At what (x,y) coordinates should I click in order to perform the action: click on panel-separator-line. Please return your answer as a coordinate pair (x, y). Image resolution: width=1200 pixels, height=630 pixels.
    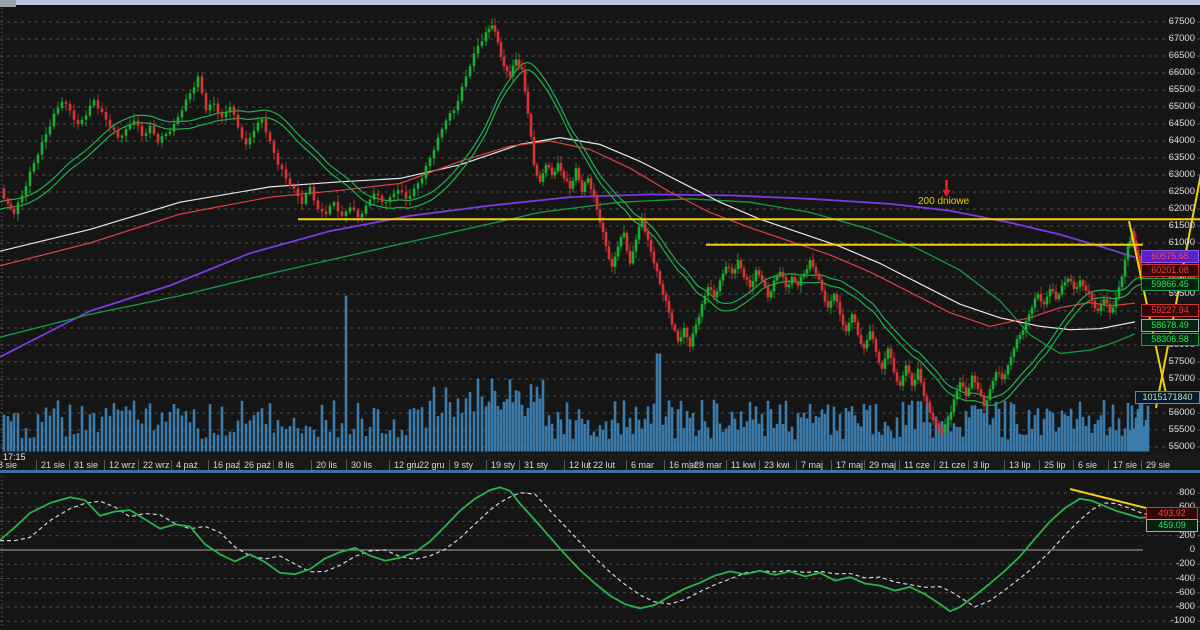
    Looking at the image, I should click on (600, 471).